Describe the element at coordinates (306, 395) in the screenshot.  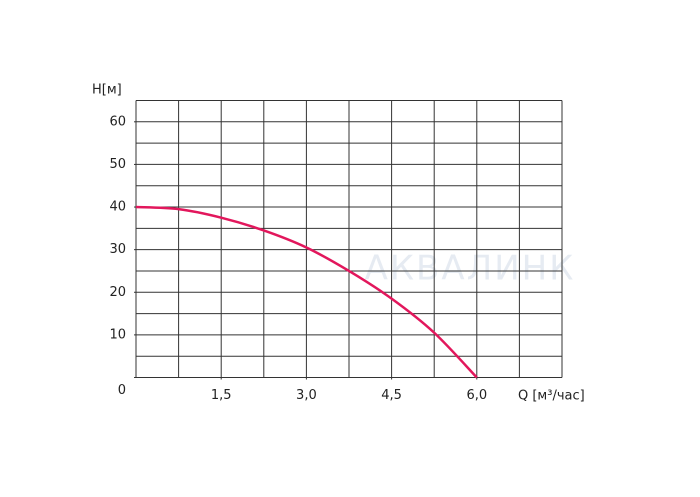
I see `x-tick-label: 3,0` at that location.